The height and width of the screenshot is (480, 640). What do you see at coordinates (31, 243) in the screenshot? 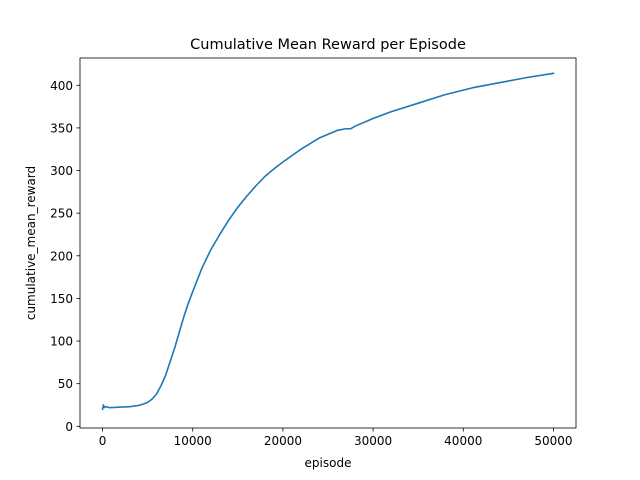
I see `y-axis-label: cumulative_mean_reward` at bounding box center [31, 243].